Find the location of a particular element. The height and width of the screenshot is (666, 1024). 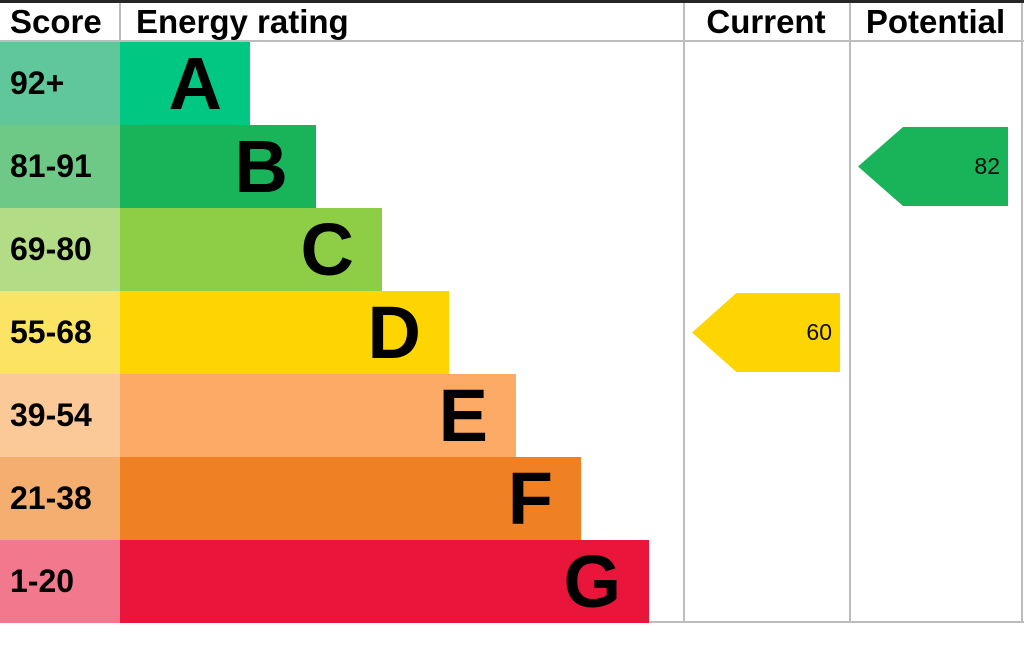

header-energy-rating: Energy rating is located at coordinates (242, 21).